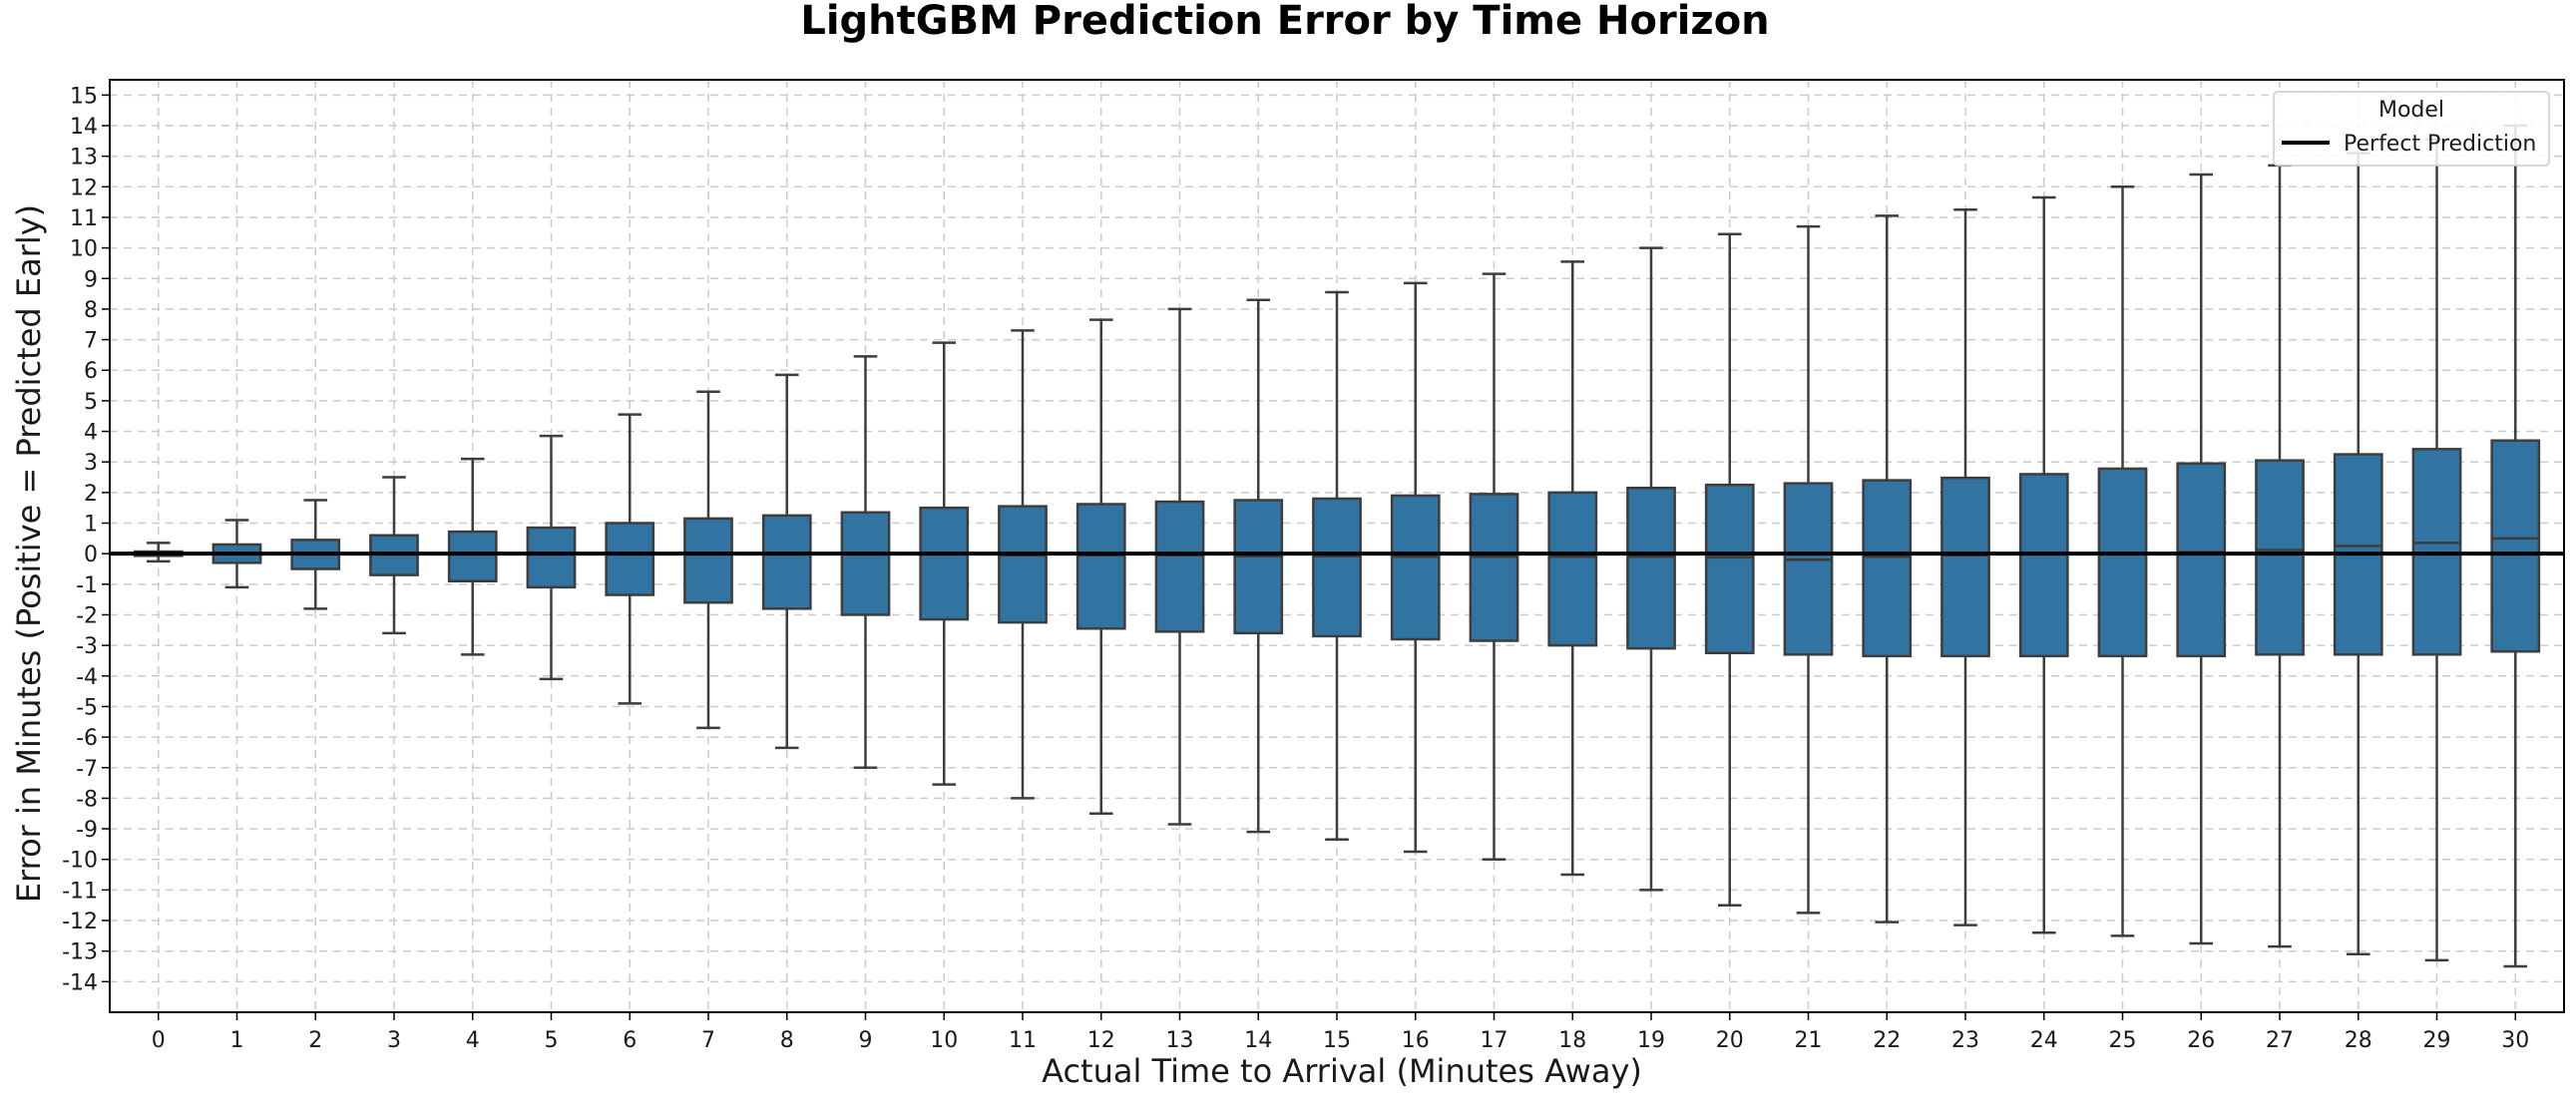 The height and width of the screenshot is (1101, 2576). Describe the element at coordinates (2123, 1040) in the screenshot. I see `x-tick-label: 25` at that location.